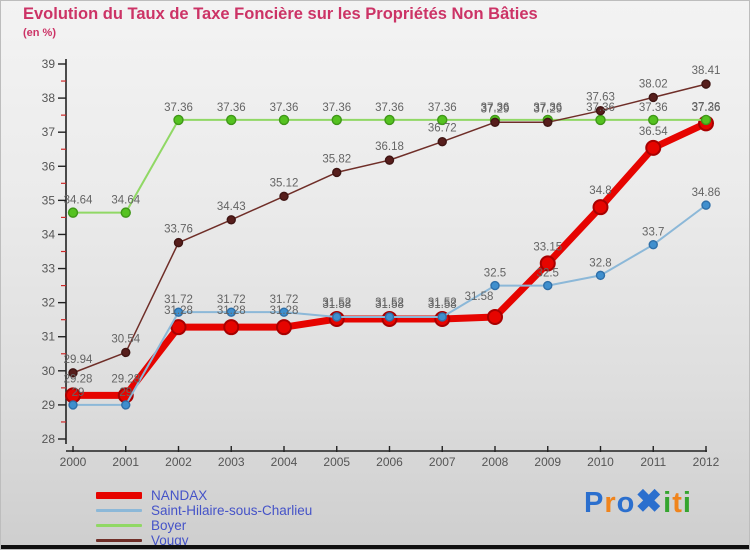  Describe the element at coordinates (49, 439) in the screenshot. I see `y-tick-label: 28` at that location.